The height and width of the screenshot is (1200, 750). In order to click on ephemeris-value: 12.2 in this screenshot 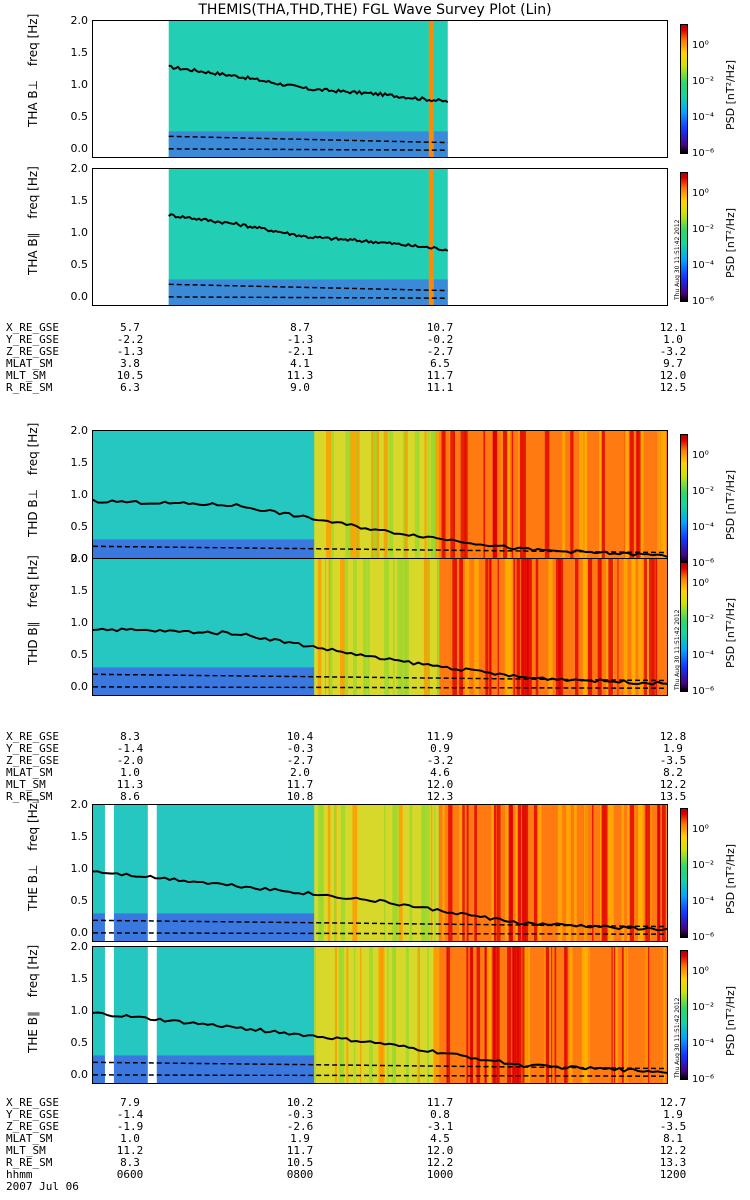, I will do `click(673, 784)`.